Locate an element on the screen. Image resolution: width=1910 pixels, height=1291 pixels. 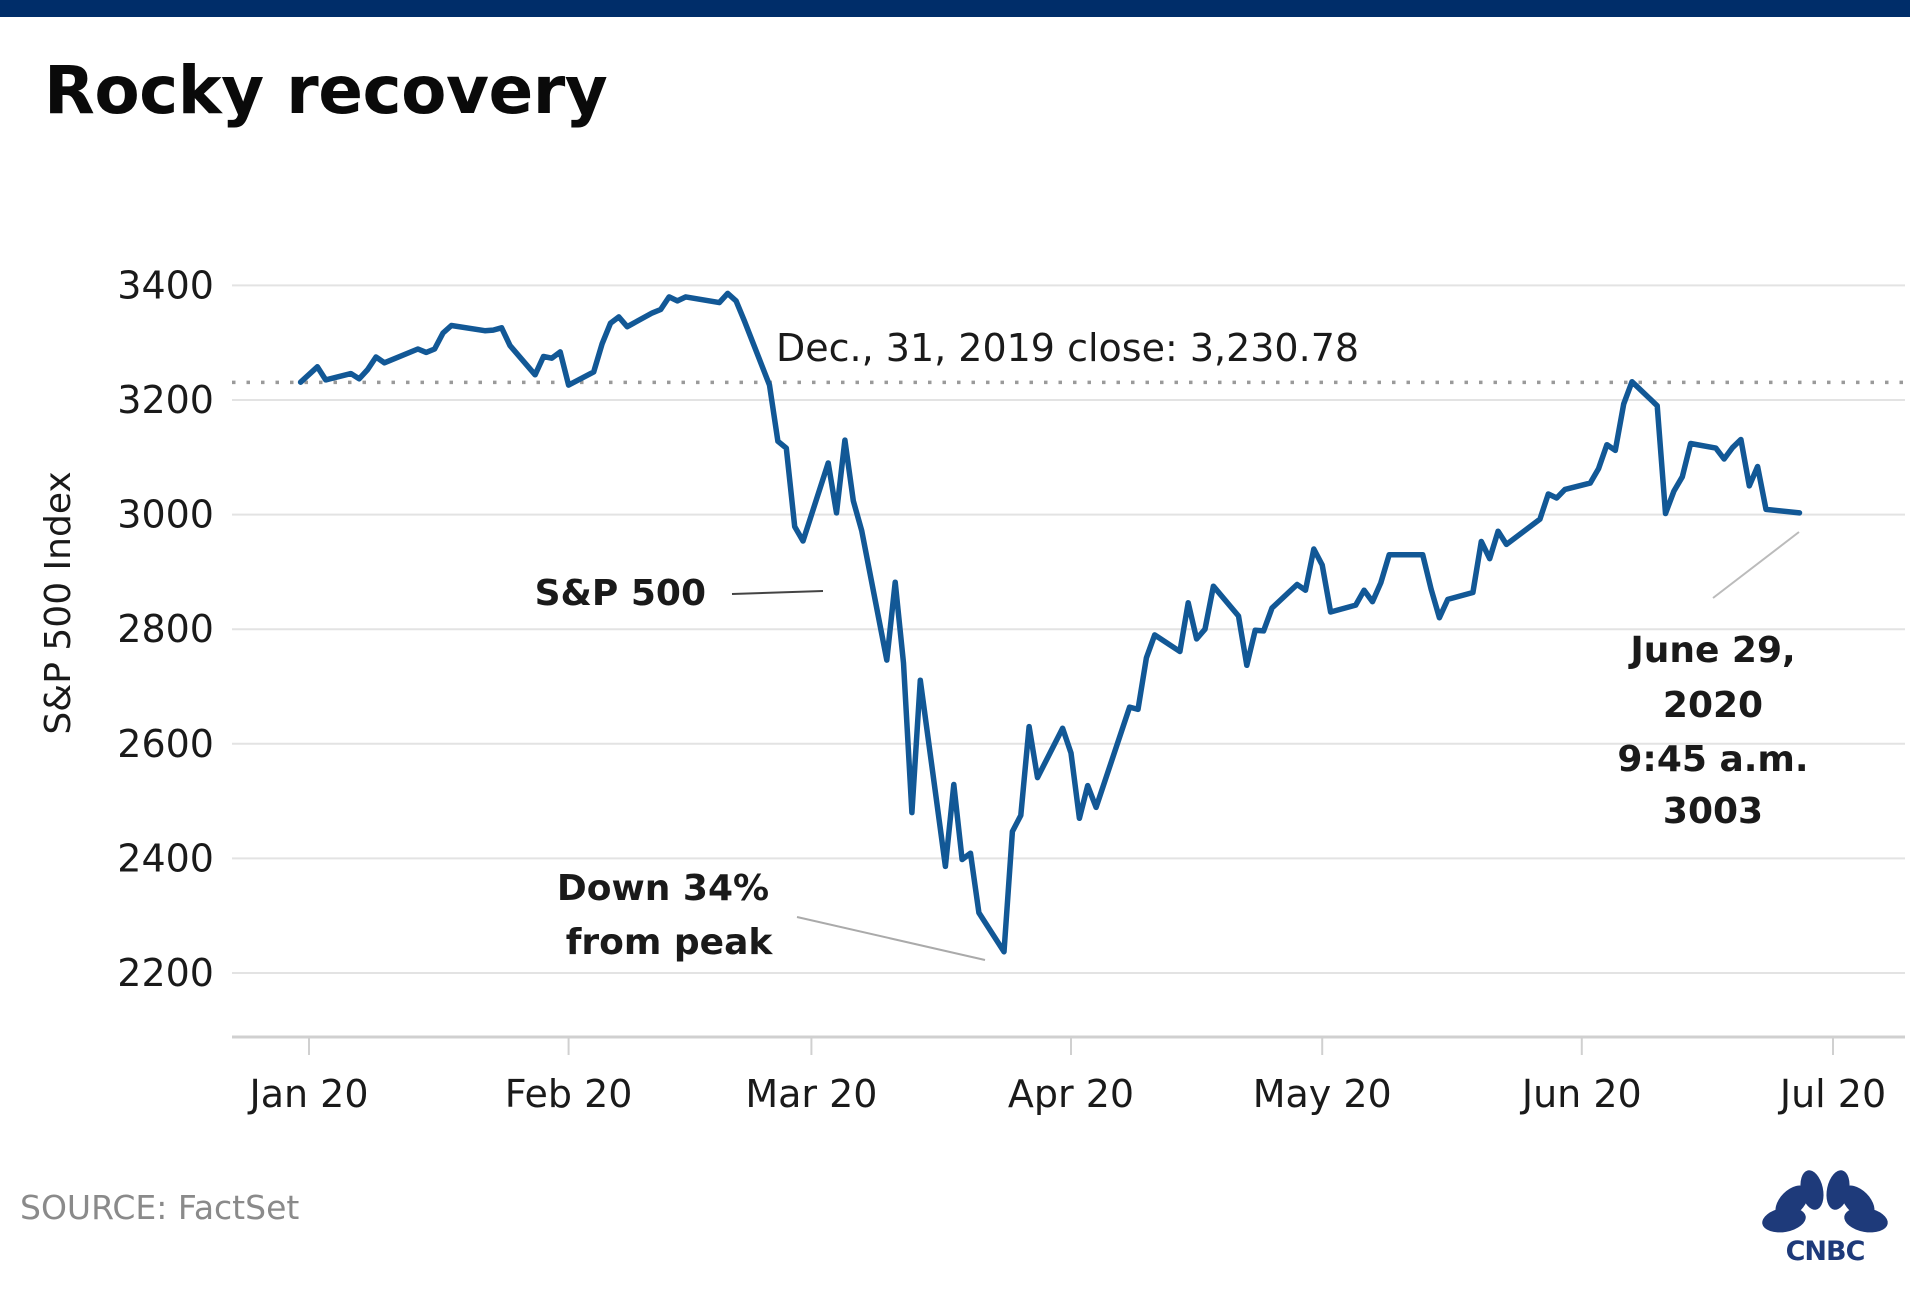
y-axis-label: S&P 500 Index is located at coordinates (58, 602).